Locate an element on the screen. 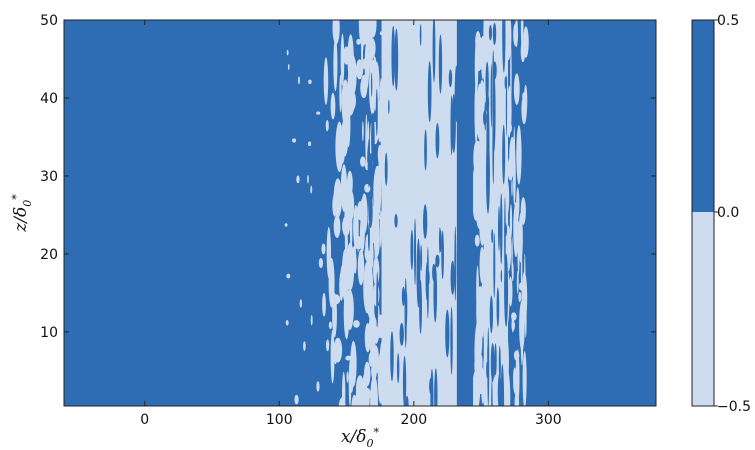 This screenshot has height=450, width=755. x-tick-label: 100 is located at coordinates (279, 420).